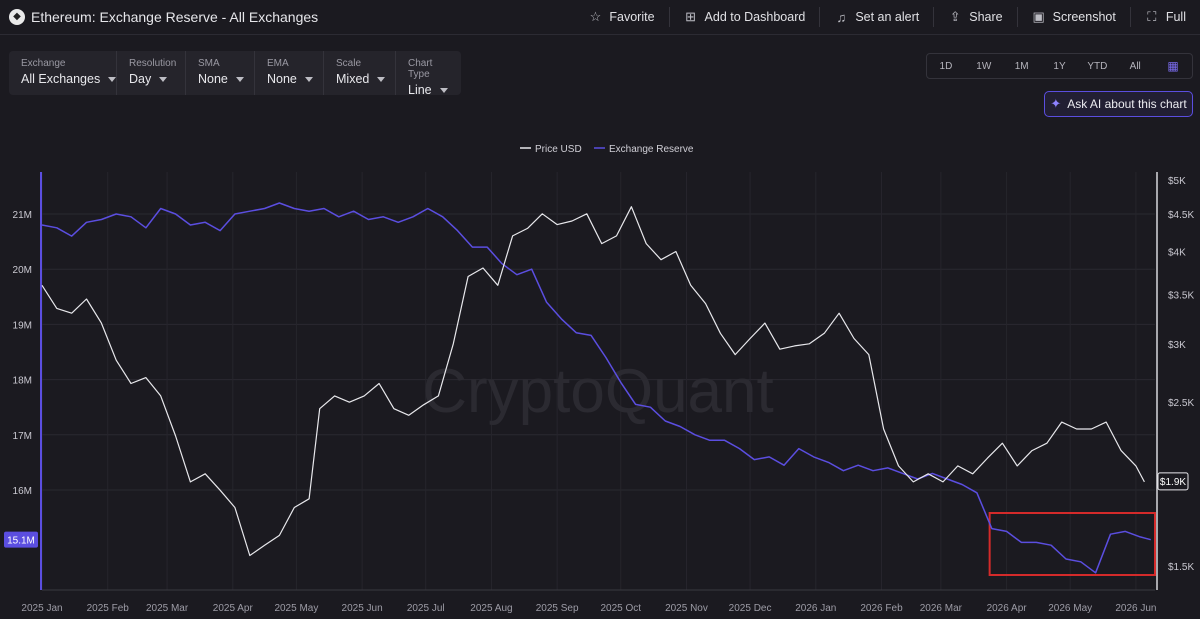 This screenshot has height=619, width=1200. What do you see at coordinates (620, 608) in the screenshot?
I see `x-tick-label: 2025 Oct` at bounding box center [620, 608].